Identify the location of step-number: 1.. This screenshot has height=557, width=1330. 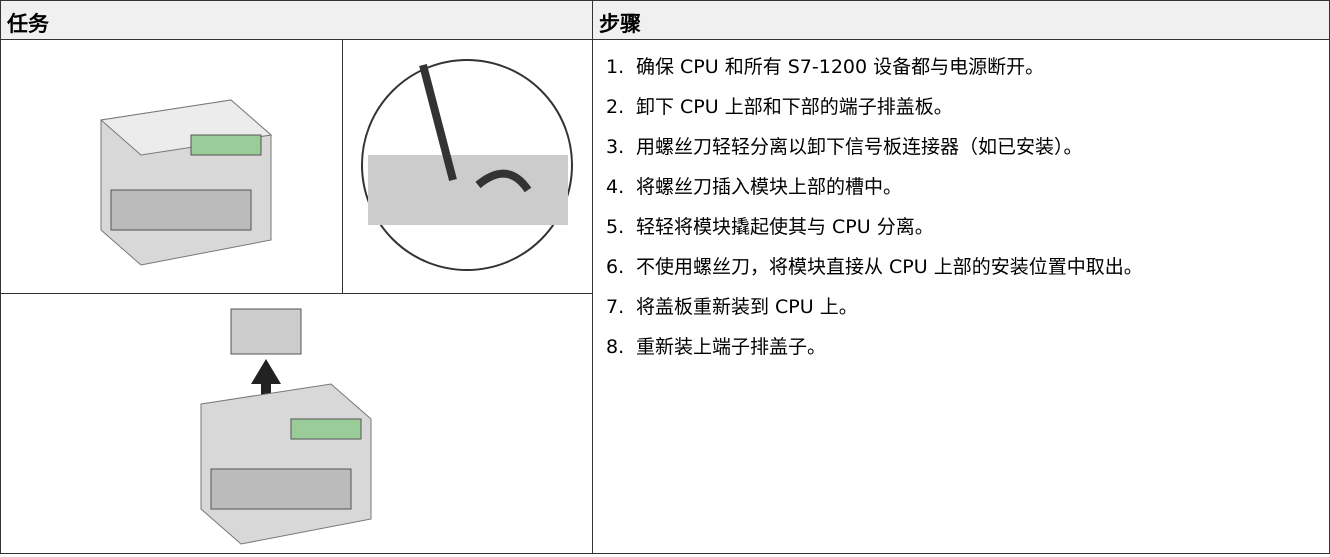
(615, 67).